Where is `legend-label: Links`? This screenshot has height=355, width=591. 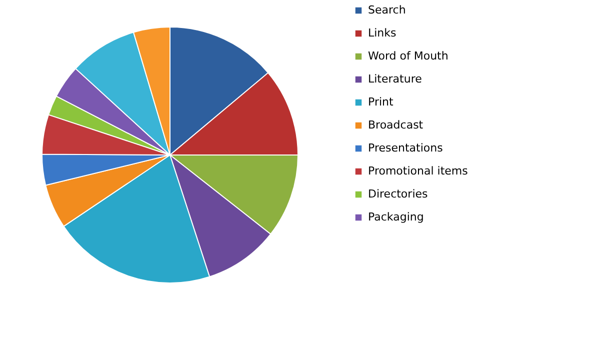 legend-label: Links is located at coordinates (382, 33).